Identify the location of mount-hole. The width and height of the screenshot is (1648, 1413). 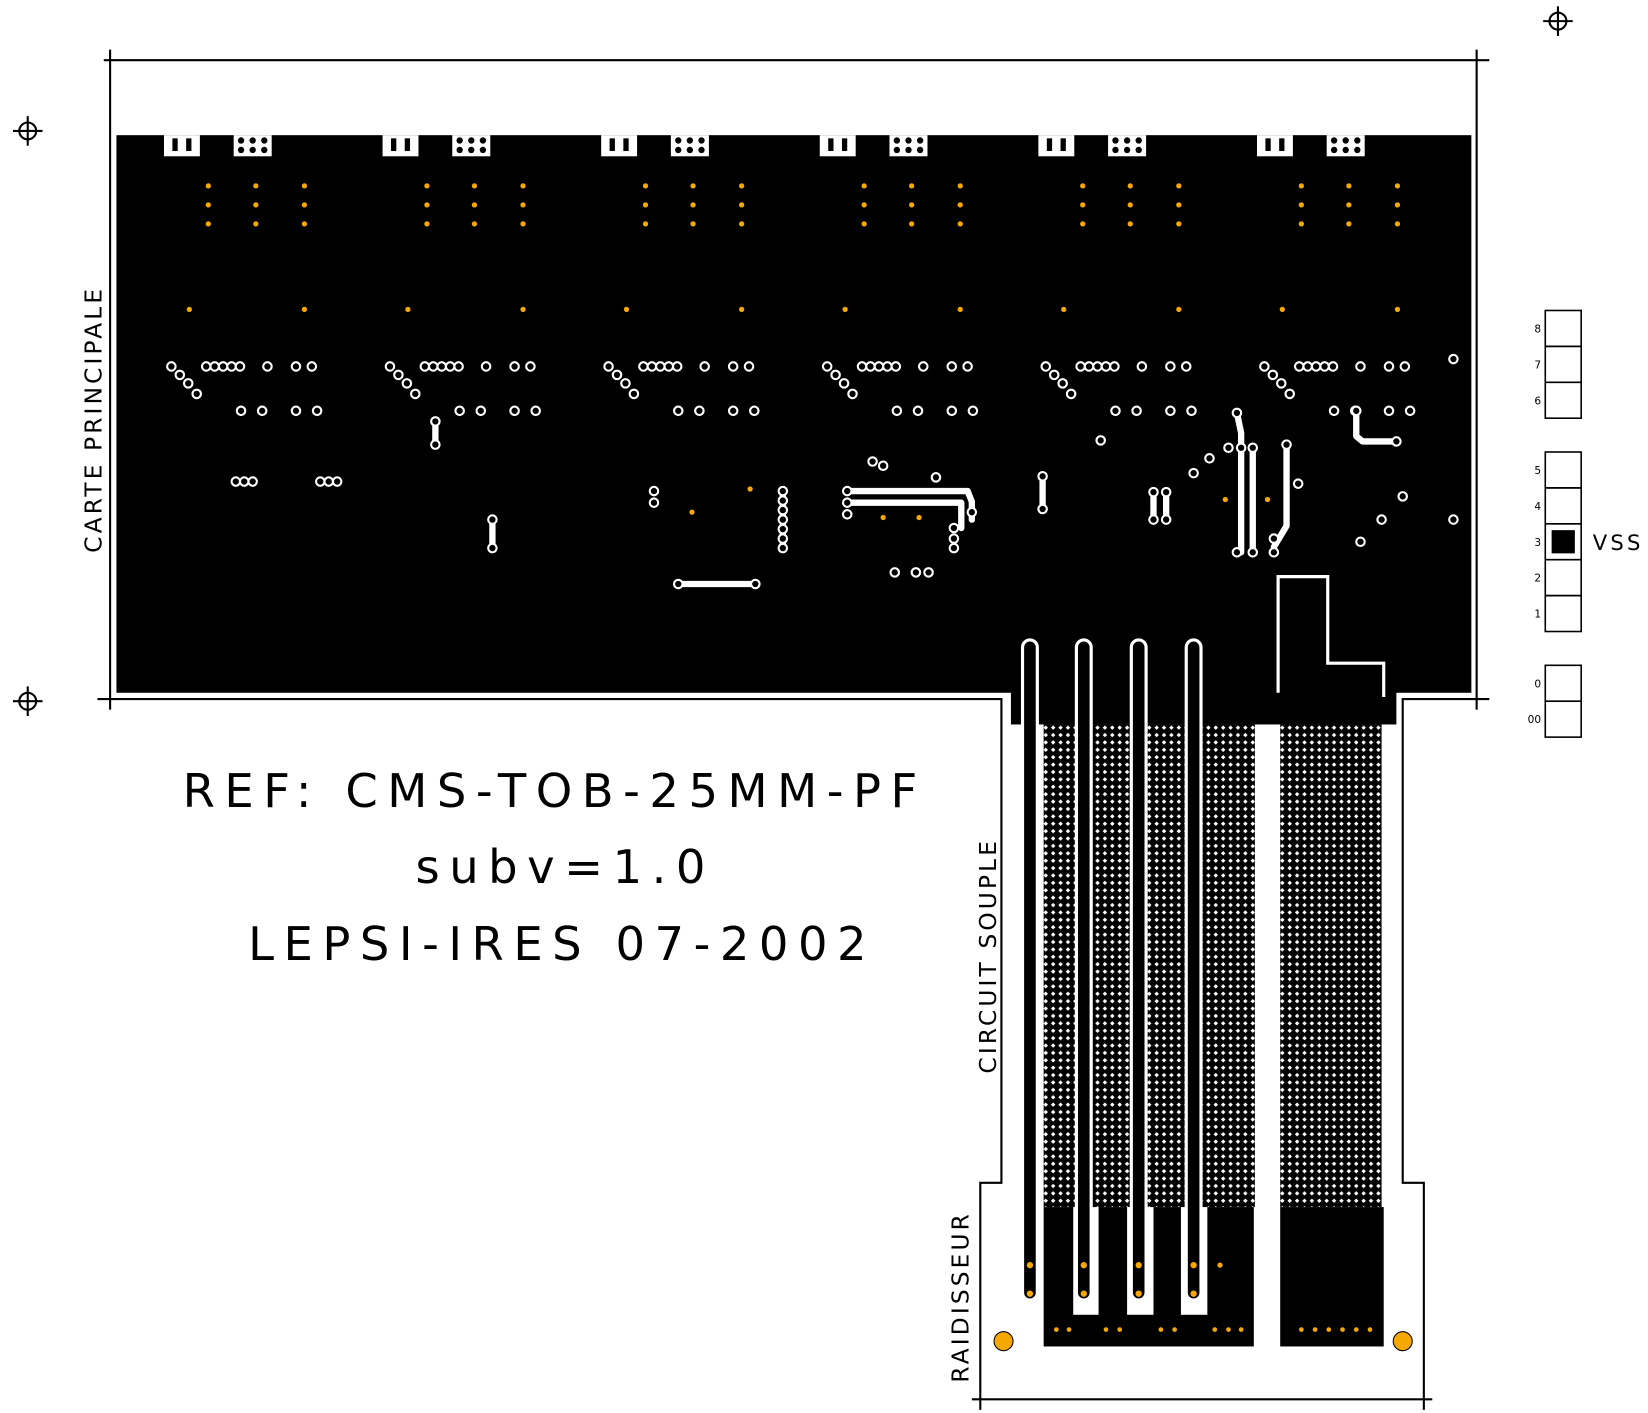
(1003, 1341).